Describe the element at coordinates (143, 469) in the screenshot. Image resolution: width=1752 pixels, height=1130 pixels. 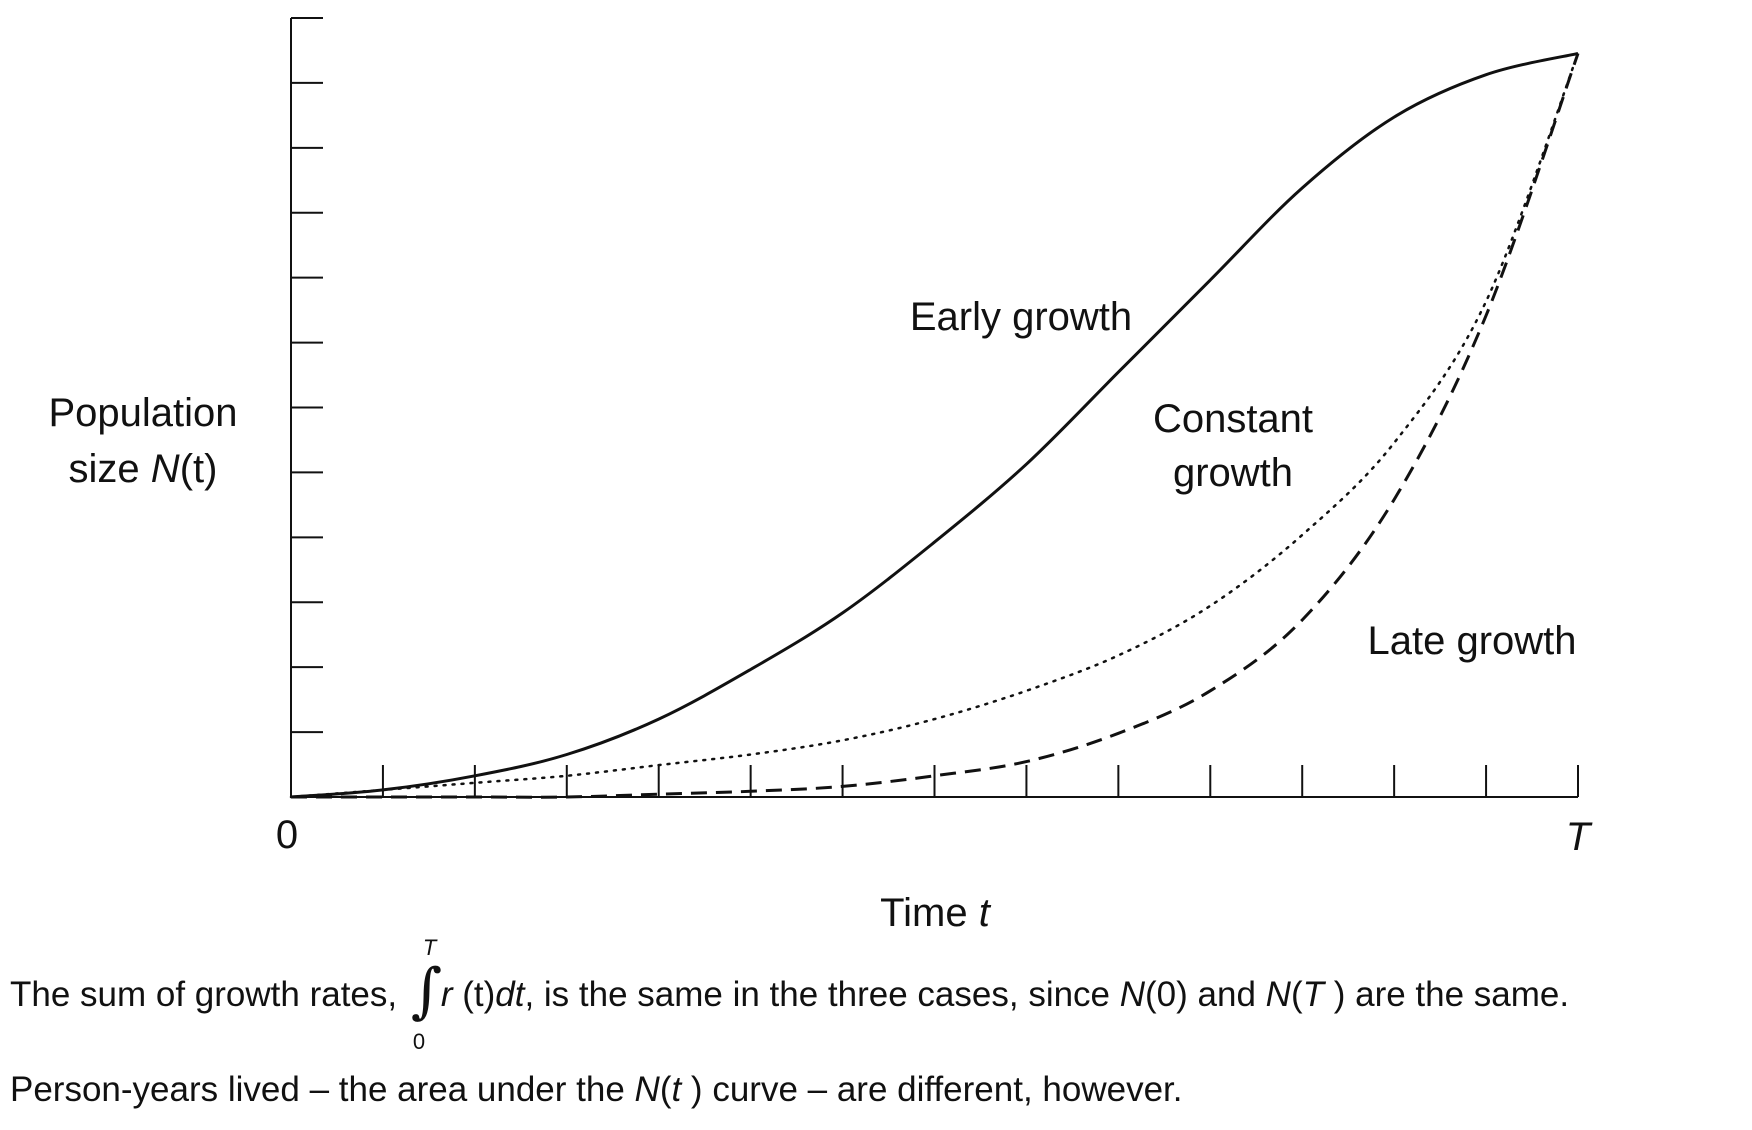
I see `y-axis-label-line2: size N(t)` at that location.